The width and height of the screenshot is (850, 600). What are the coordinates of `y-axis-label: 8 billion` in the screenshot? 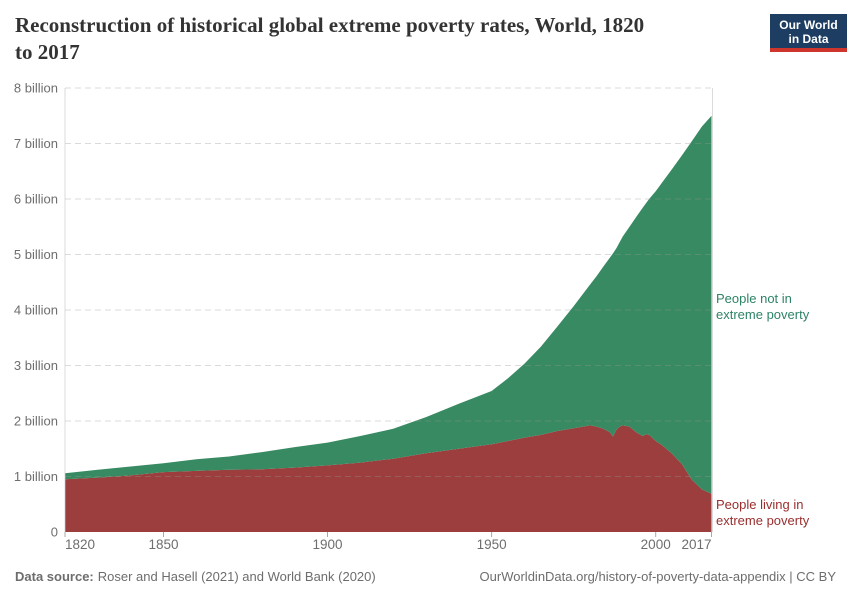 It's located at (36, 88).